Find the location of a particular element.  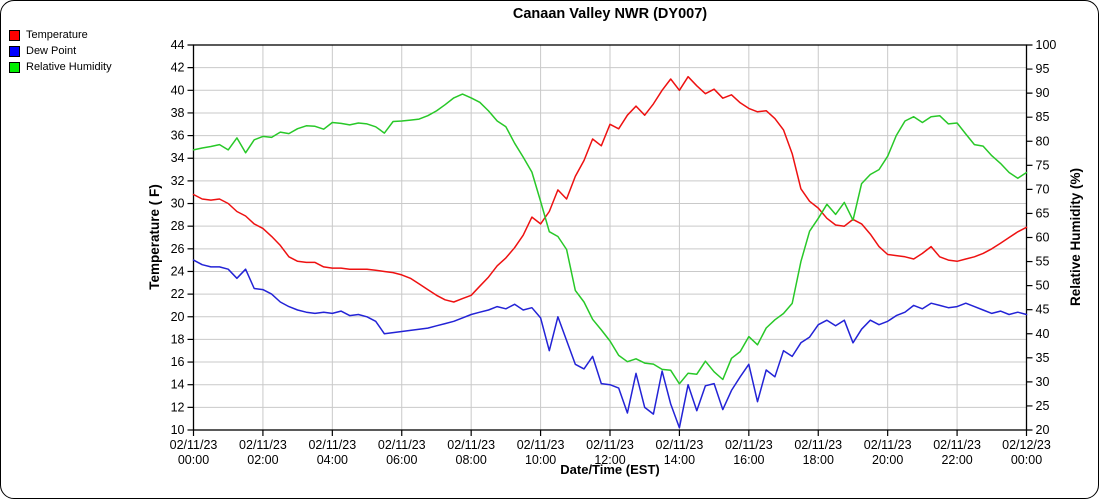

legend: Temperature Dew Point Relative Humidity is located at coordinates (60, 51).